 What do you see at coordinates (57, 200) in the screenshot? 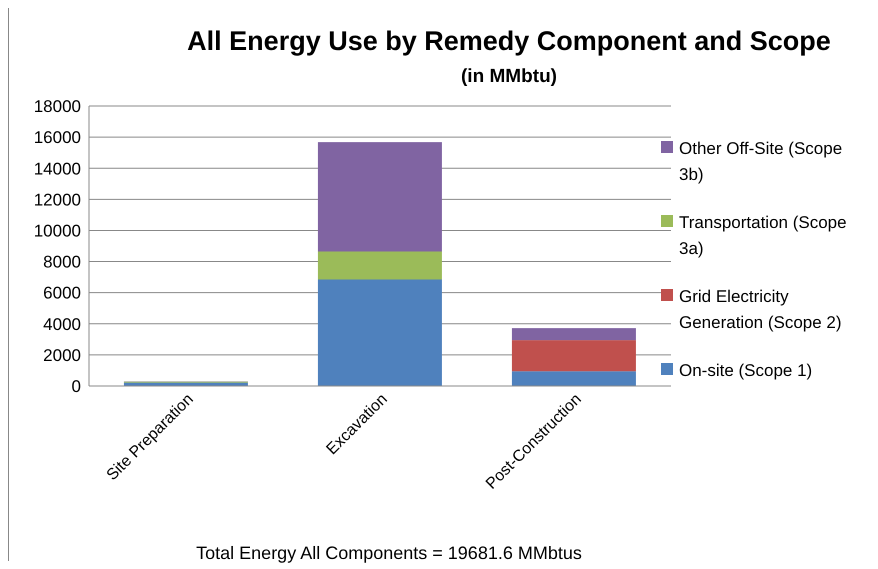
I see `y-tick-label: 12000` at bounding box center [57, 200].